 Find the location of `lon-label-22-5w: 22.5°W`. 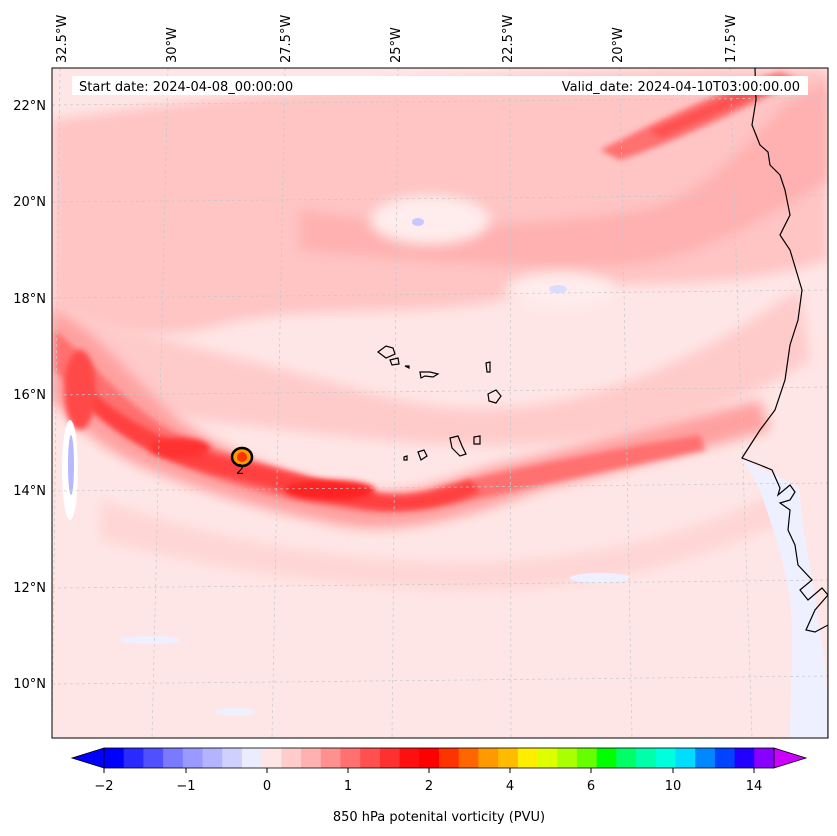

lon-label-22-5w: 22.5°W is located at coordinates (508, 39).